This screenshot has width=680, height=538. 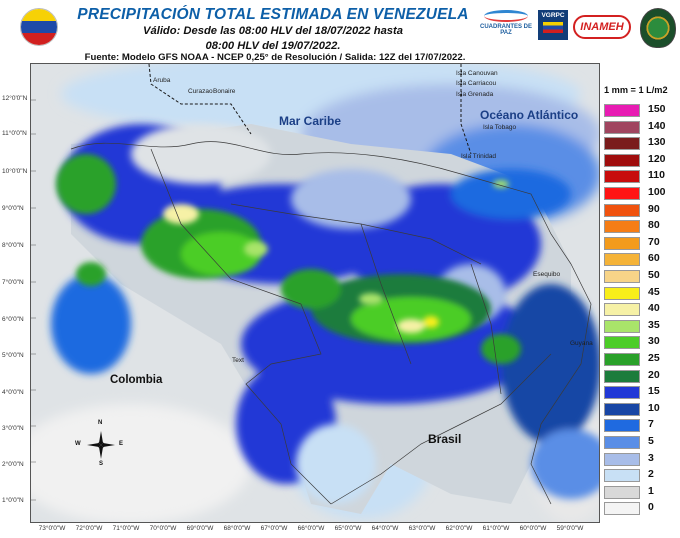 What do you see at coordinates (654, 407) in the screenshot?
I see `legend-value: 10` at bounding box center [654, 407].